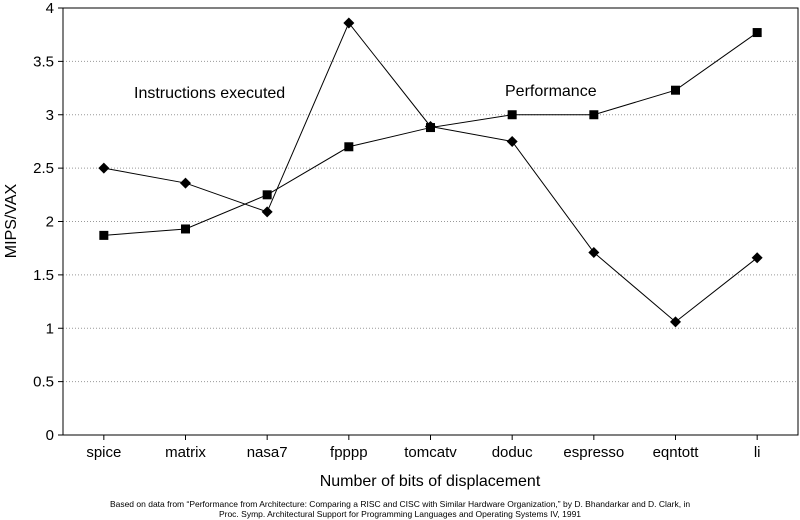 The image size is (800, 520). Describe the element at coordinates (349, 452) in the screenshot. I see `x-tick-label: fpppp` at that location.